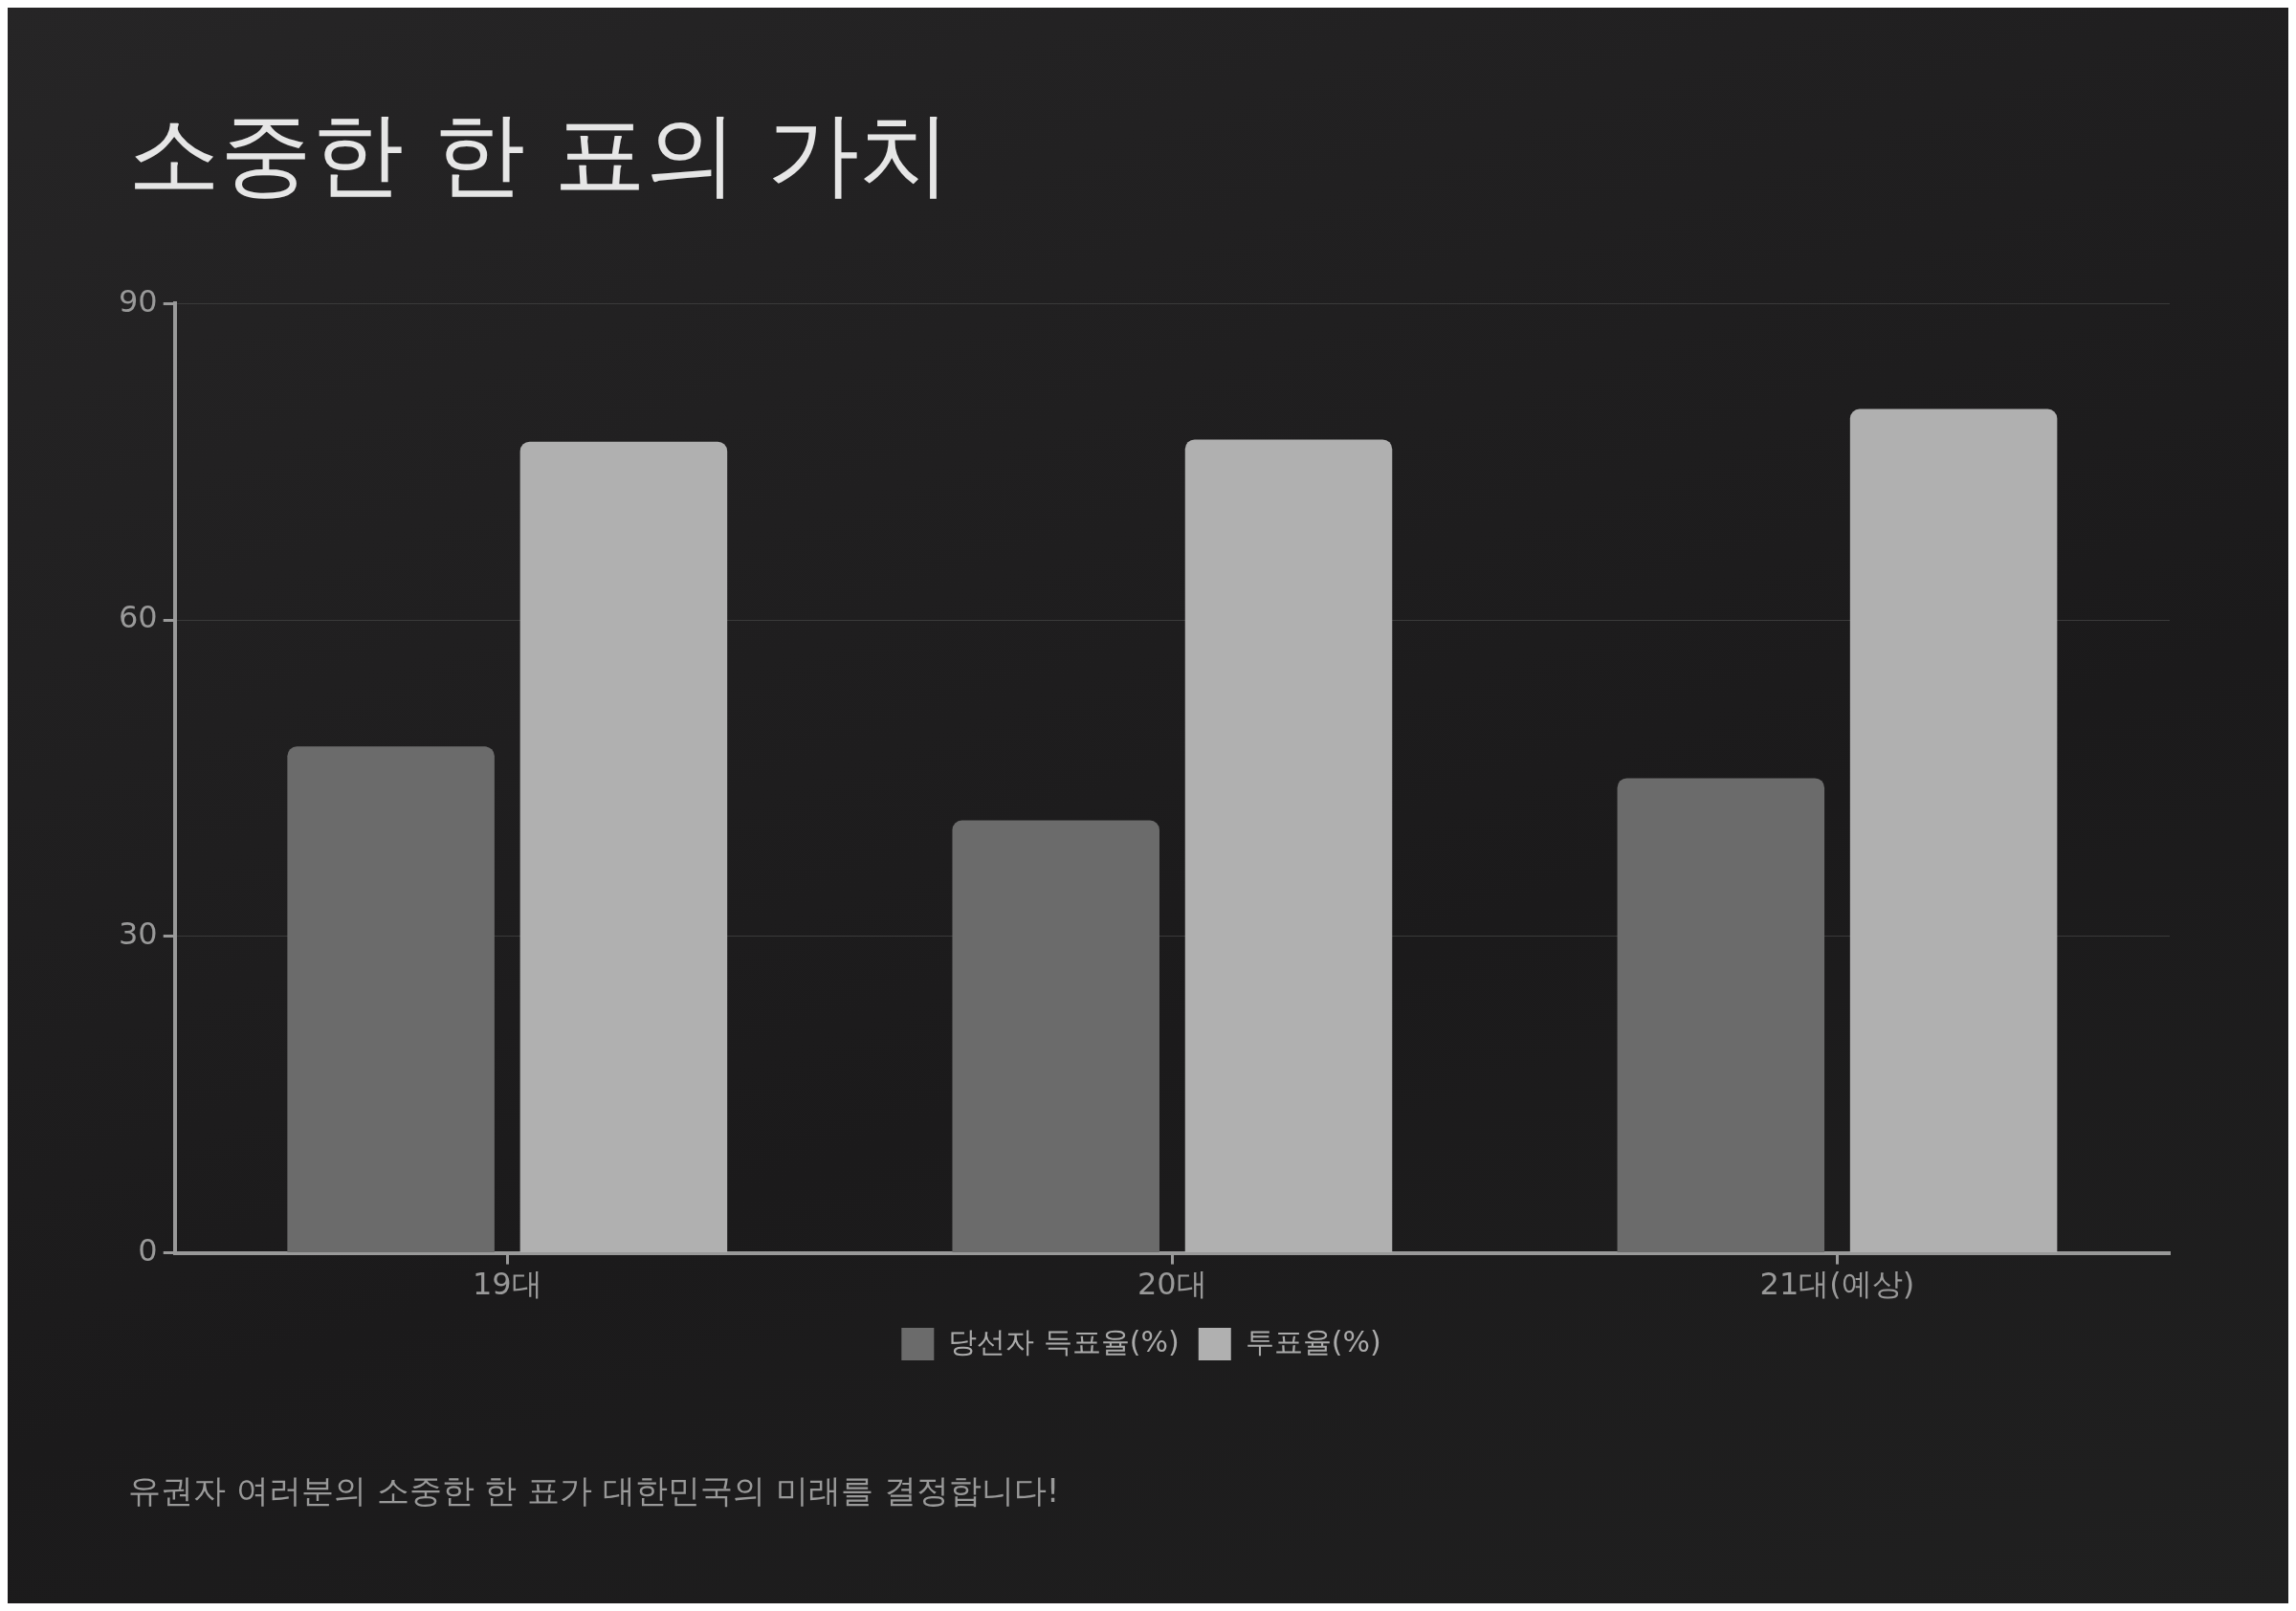 Image resolution: width=2296 pixels, height=1611 pixels. I want to click on y-tick-label: 0, so click(148, 1250).